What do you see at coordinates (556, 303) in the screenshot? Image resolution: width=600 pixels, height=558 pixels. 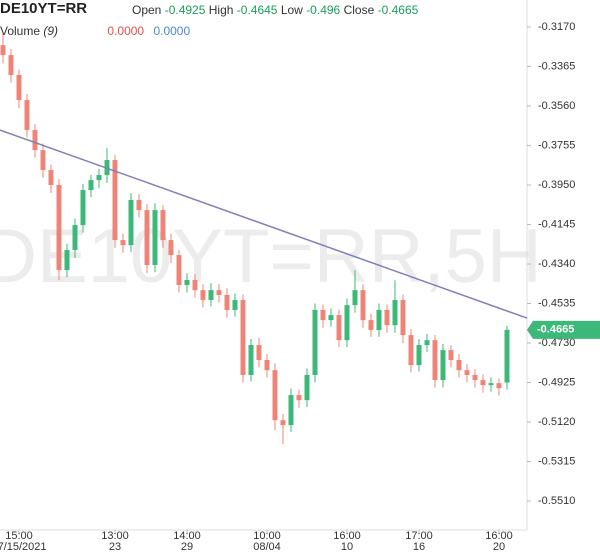 I see `y-tick-label: -0.4535` at bounding box center [556, 303].